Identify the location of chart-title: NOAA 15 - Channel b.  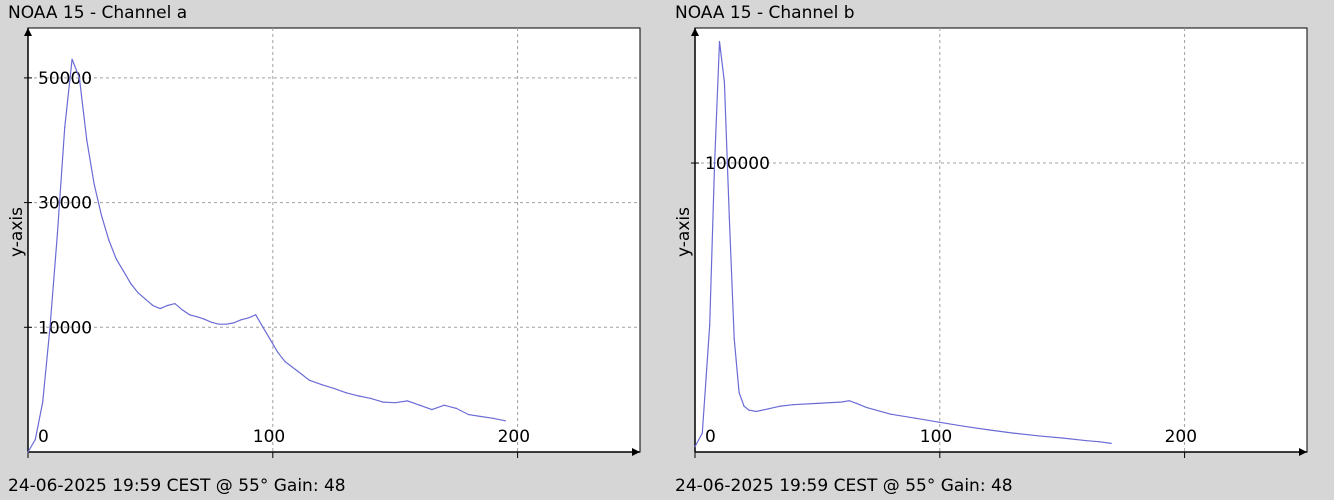
(765, 13).